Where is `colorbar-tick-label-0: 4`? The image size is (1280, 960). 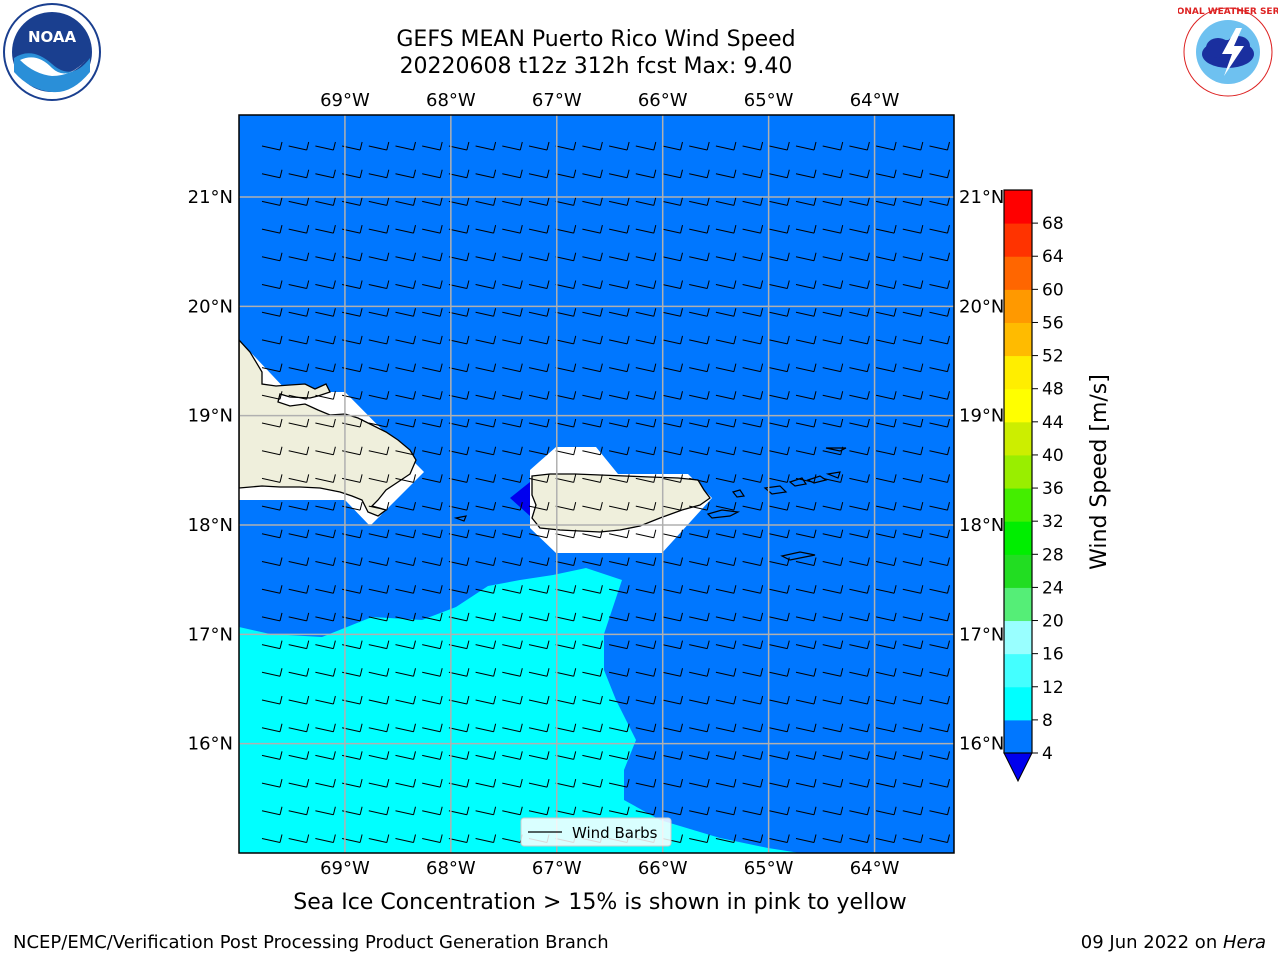
colorbar-tick-label-0: 4 is located at coordinates (1047, 754).